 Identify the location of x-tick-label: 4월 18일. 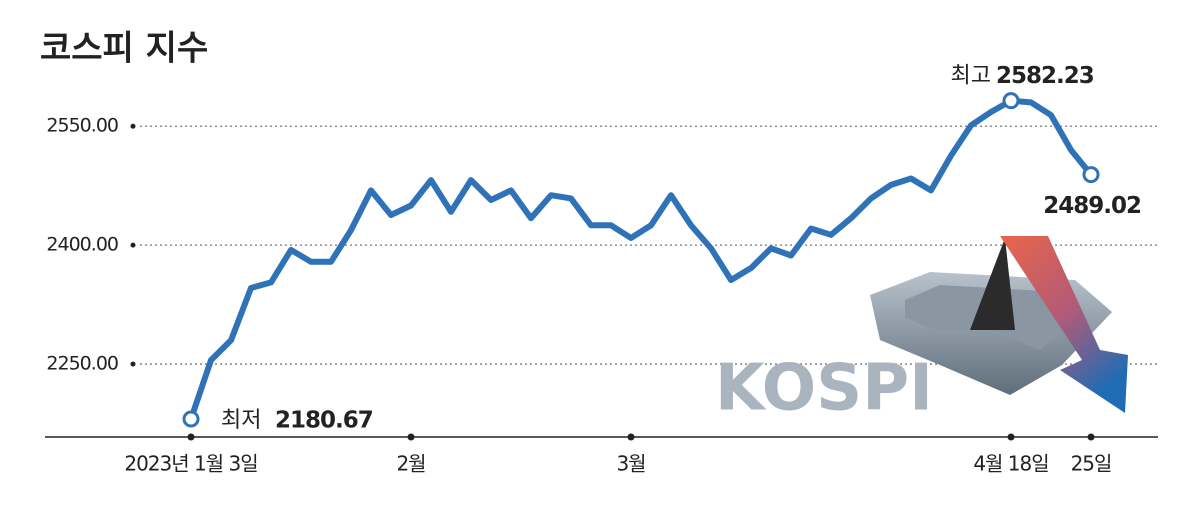
(1010, 464).